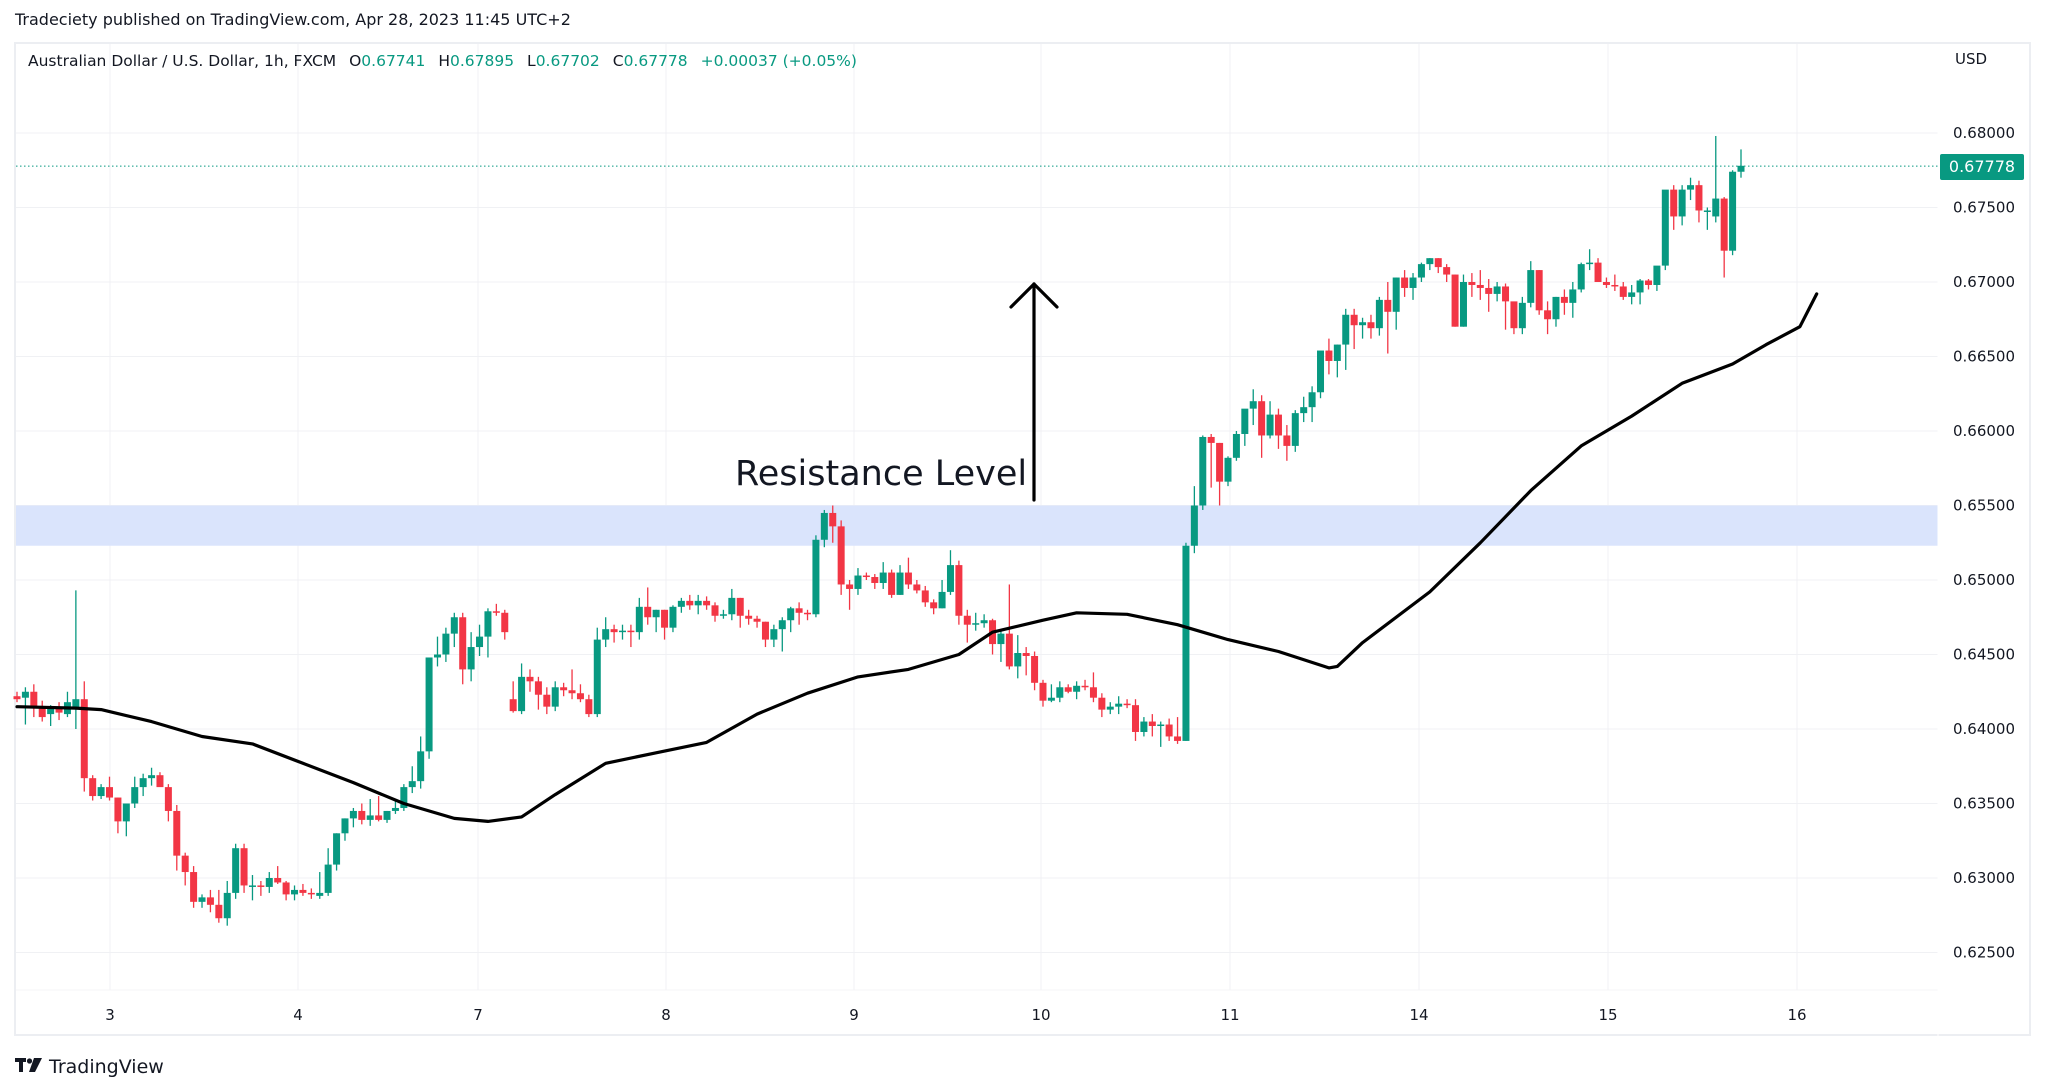 Image resolution: width=2045 pixels, height=1092 pixels. I want to click on time-axis-label: 10, so click(1040, 1015).